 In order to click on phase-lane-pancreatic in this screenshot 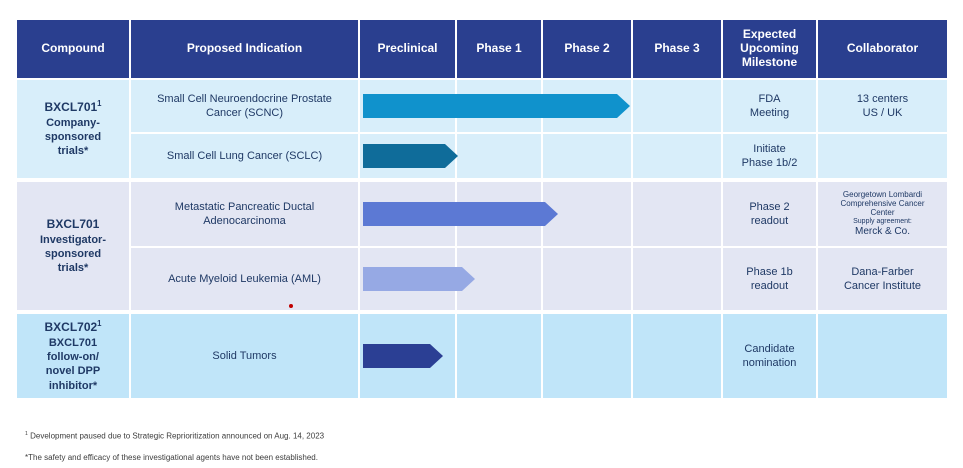, I will do `click(541, 215)`.